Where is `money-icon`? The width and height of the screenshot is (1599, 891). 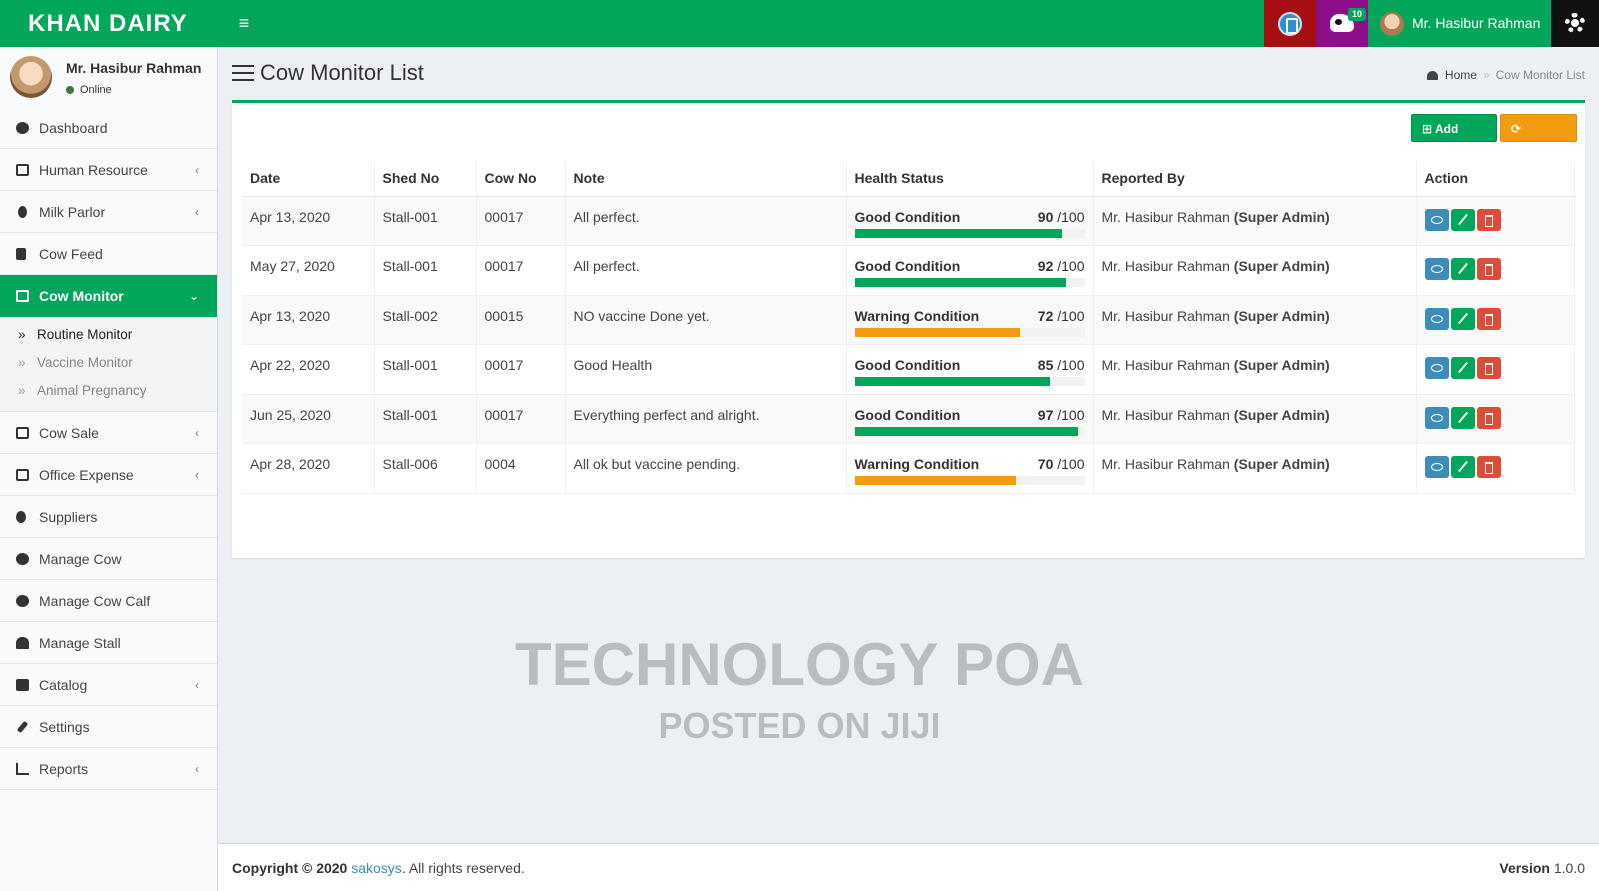
money-icon is located at coordinates (22, 475).